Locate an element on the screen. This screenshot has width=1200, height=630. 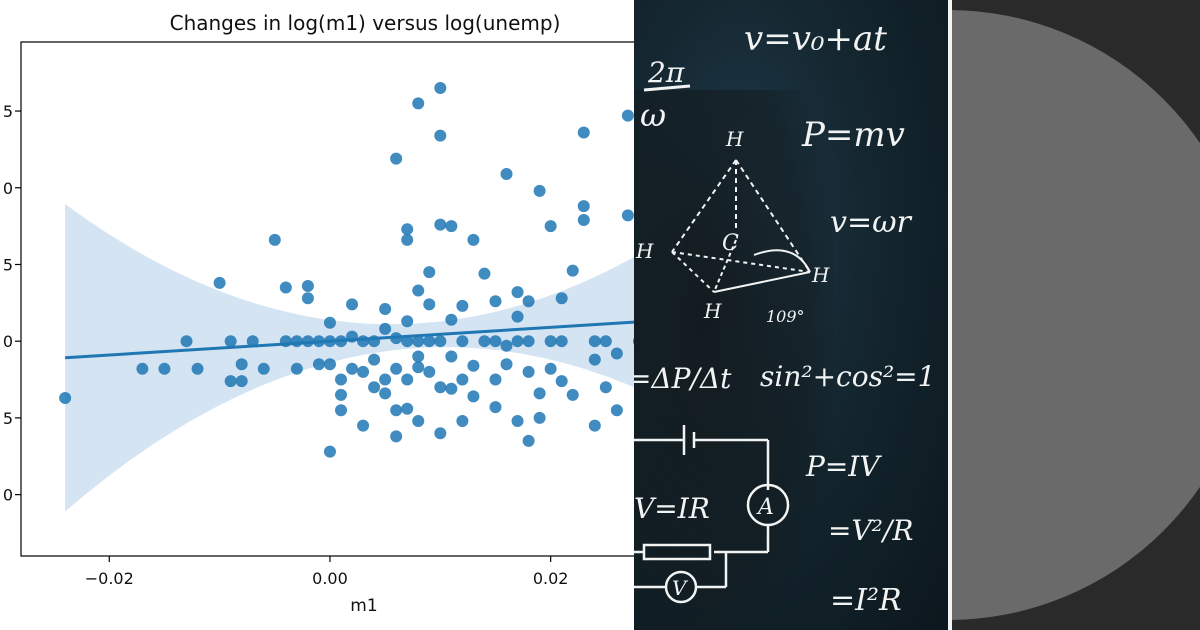
panel-divider is located at coordinates (950, 315).